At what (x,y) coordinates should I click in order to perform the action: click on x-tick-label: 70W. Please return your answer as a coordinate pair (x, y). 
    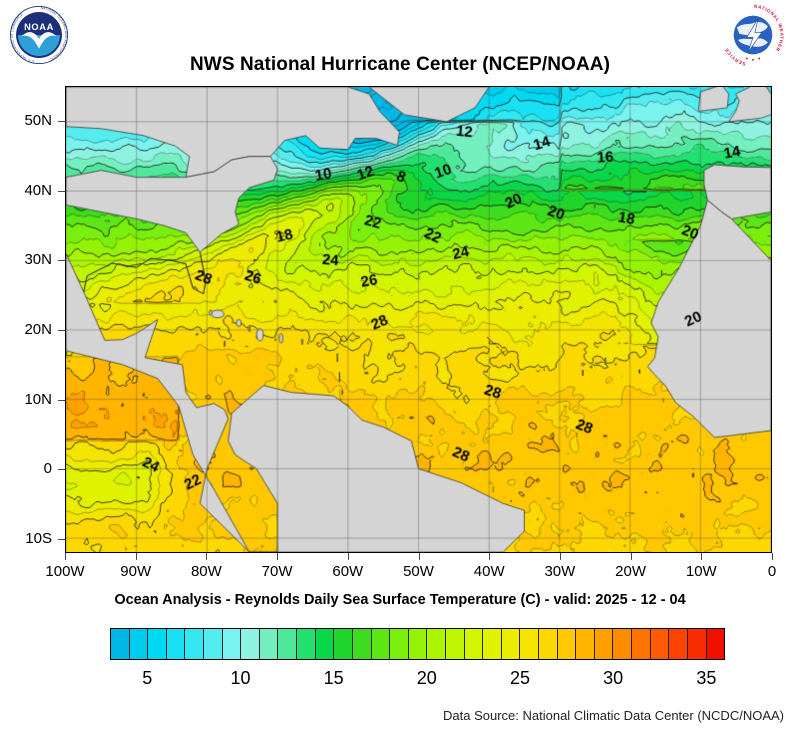
    Looking at the image, I should click on (277, 571).